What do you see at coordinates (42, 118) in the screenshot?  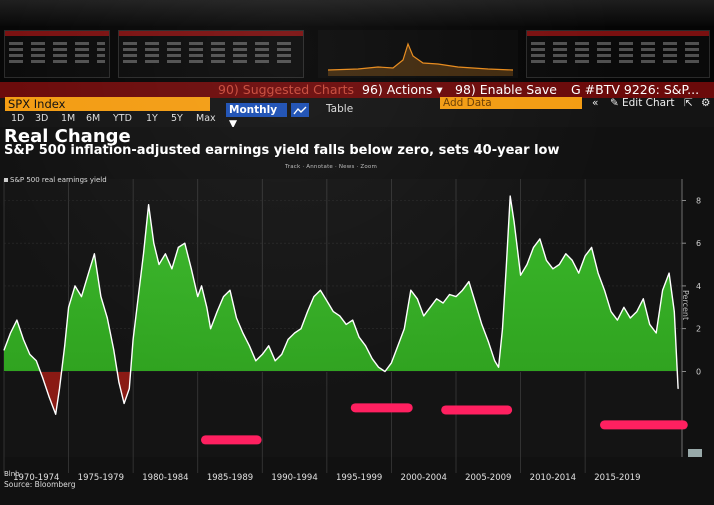 I see `period-3d: 3D` at bounding box center [42, 118].